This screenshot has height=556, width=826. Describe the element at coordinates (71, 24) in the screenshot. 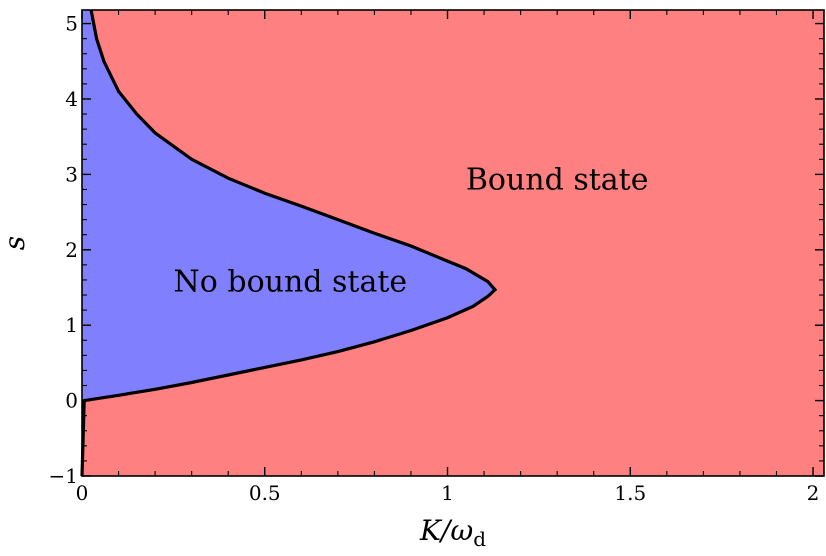

I see `y-tick-label: 5` at that location.